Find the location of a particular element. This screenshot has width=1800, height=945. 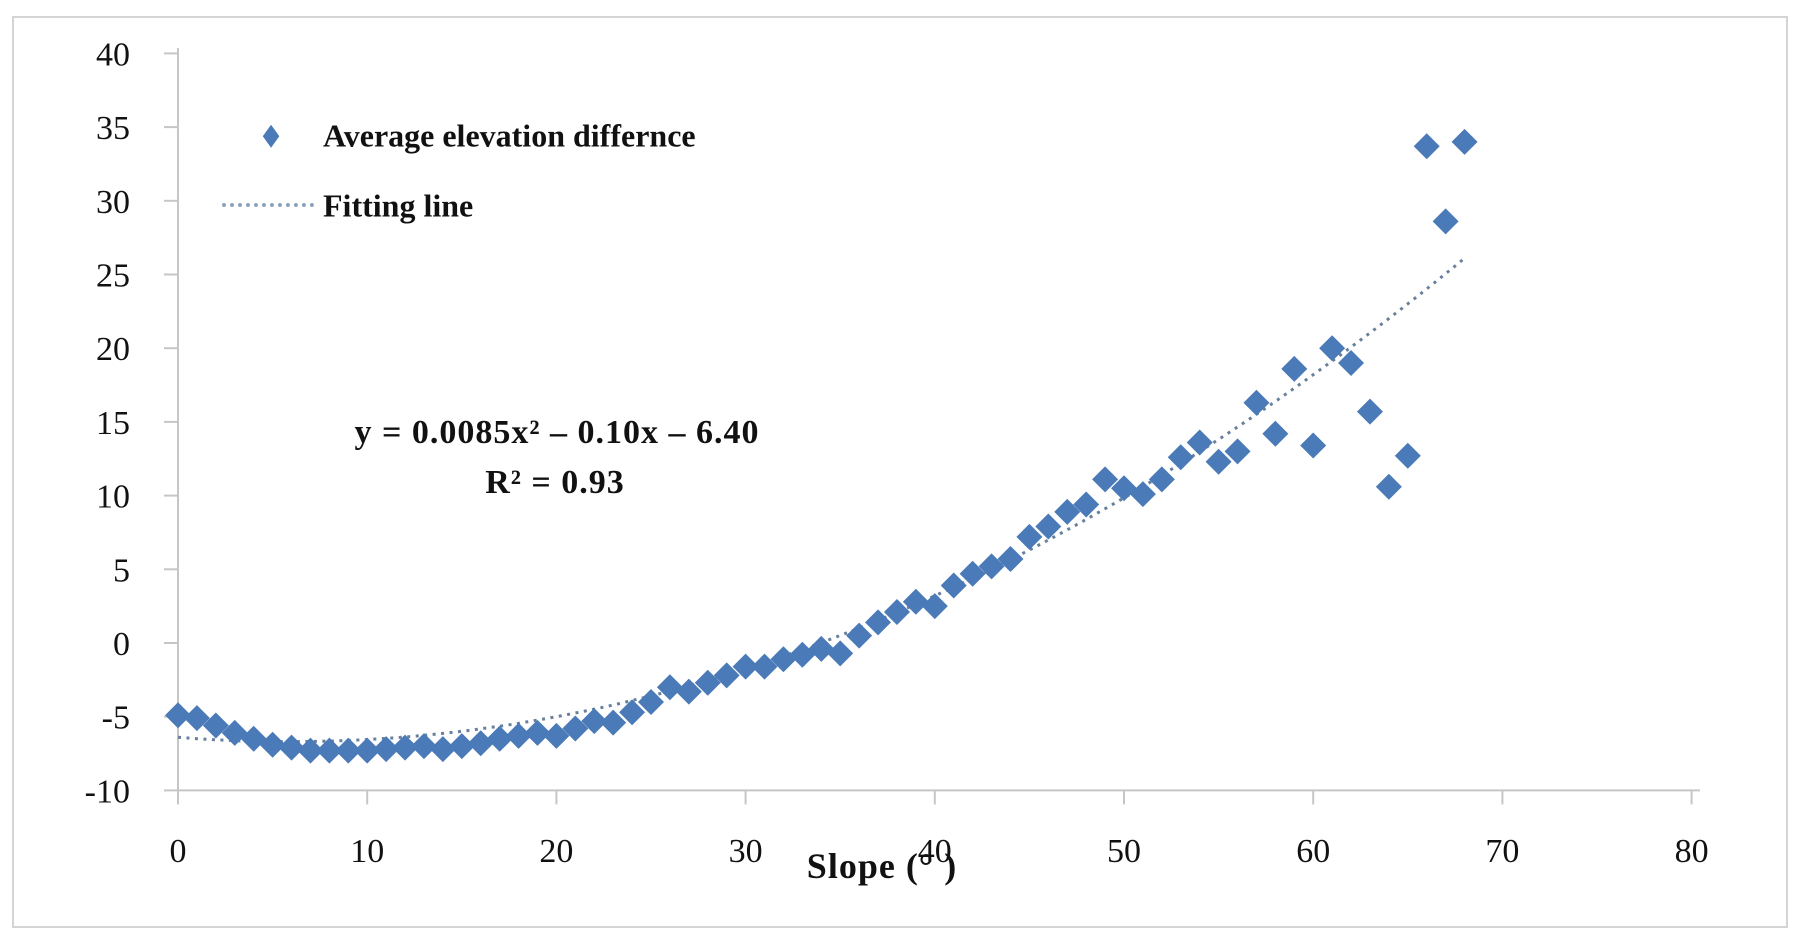

legend-diamond-icon: ◆ is located at coordinates (271, 135).